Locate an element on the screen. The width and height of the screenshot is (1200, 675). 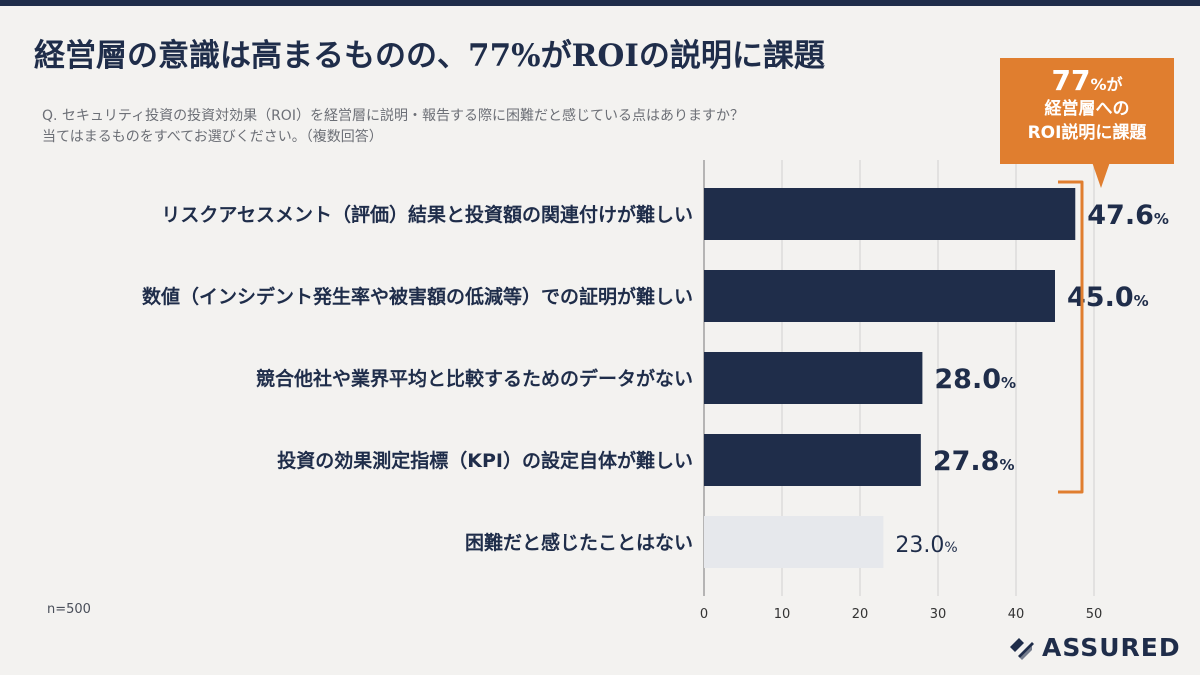
brand-name: ASSURED is located at coordinates (1111, 647).